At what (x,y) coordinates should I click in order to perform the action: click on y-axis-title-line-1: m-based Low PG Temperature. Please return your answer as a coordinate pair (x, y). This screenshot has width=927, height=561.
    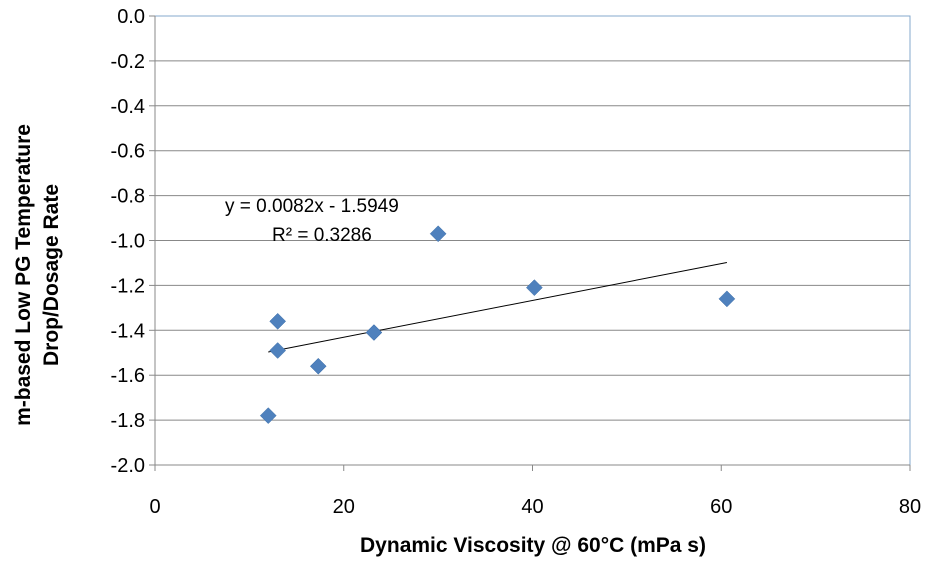
    Looking at the image, I should click on (23, 275).